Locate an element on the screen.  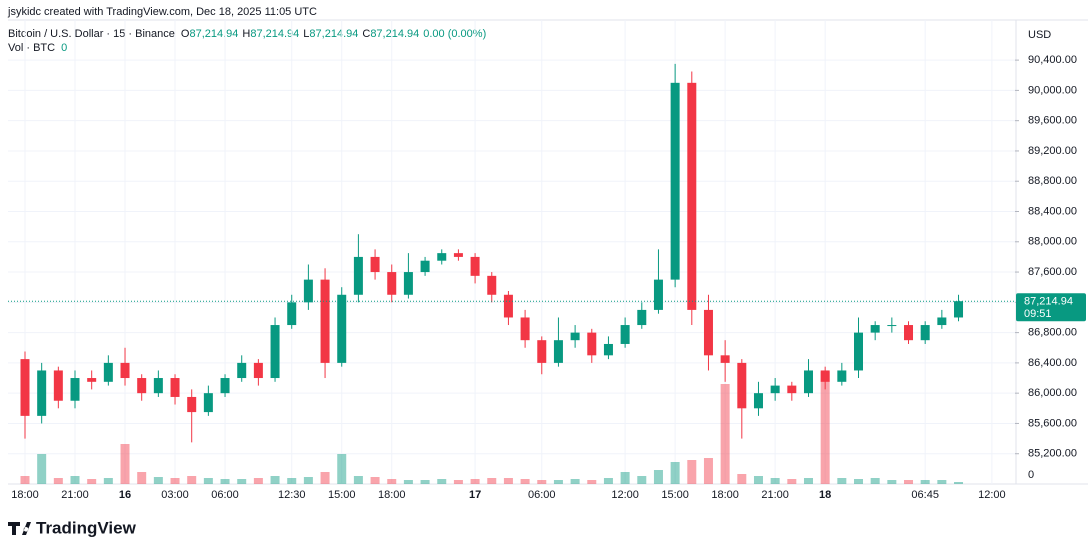
x-tick-label: 16 is located at coordinates (125, 495).